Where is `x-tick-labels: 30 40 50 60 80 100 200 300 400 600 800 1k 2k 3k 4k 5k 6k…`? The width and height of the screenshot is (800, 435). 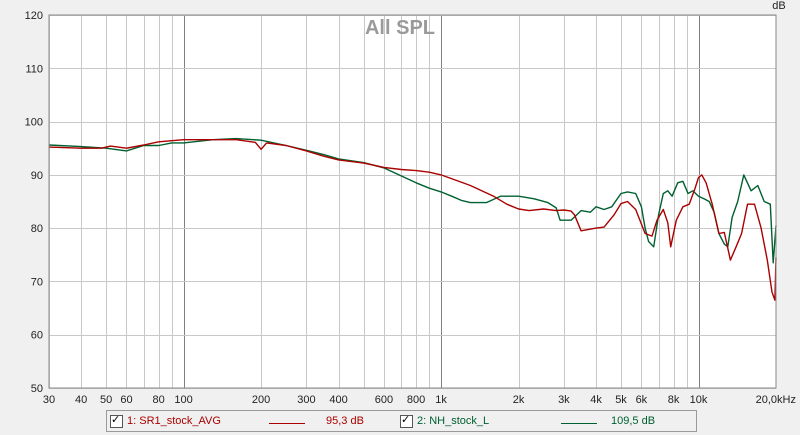 x-tick-labels: 30 40 50 60 80 100 200 300 400 600 800 1k 2k 3k 4k 5k 6k… is located at coordinates (419, 400).